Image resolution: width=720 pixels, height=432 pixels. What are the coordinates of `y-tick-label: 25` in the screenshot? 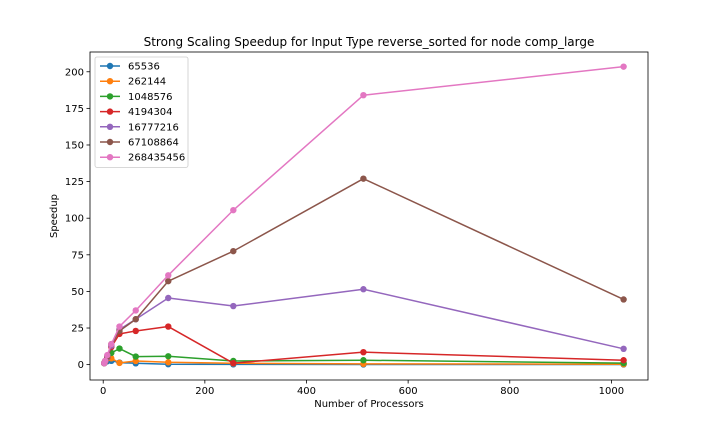 It's located at (77, 329).